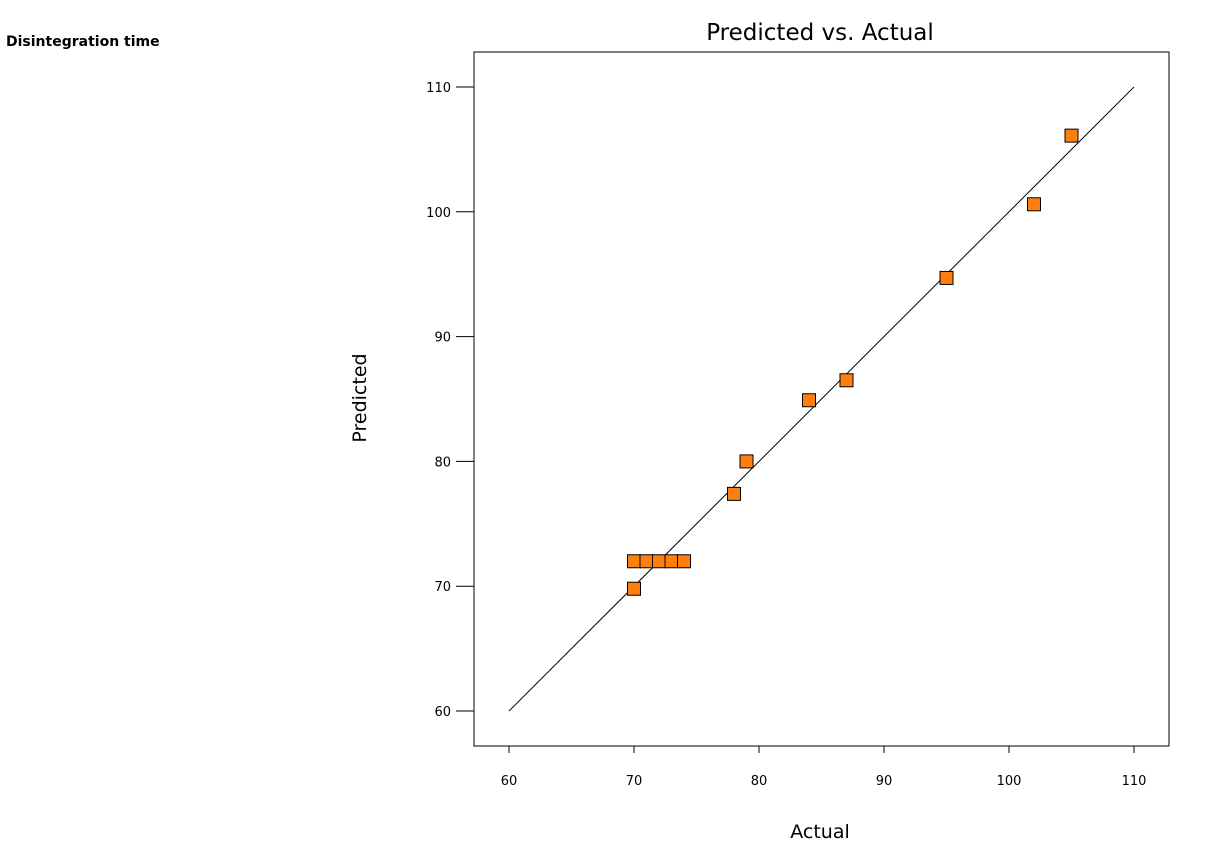  Describe the element at coordinates (438, 88) in the screenshot. I see `y-tick-label: 110` at that location.